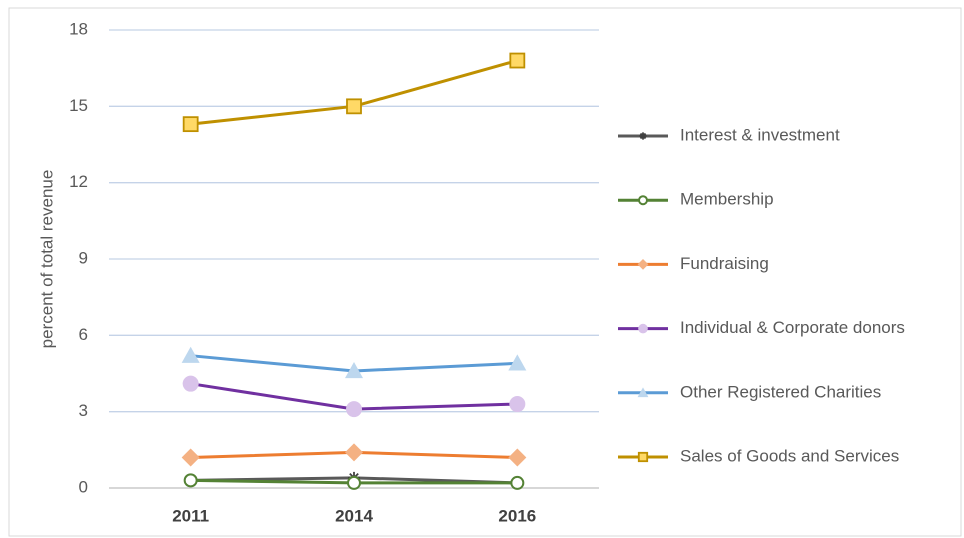 Image resolution: width=964 pixels, height=538 pixels. What do you see at coordinates (78, 181) in the screenshot?
I see `y-tick-label: 12` at bounding box center [78, 181].